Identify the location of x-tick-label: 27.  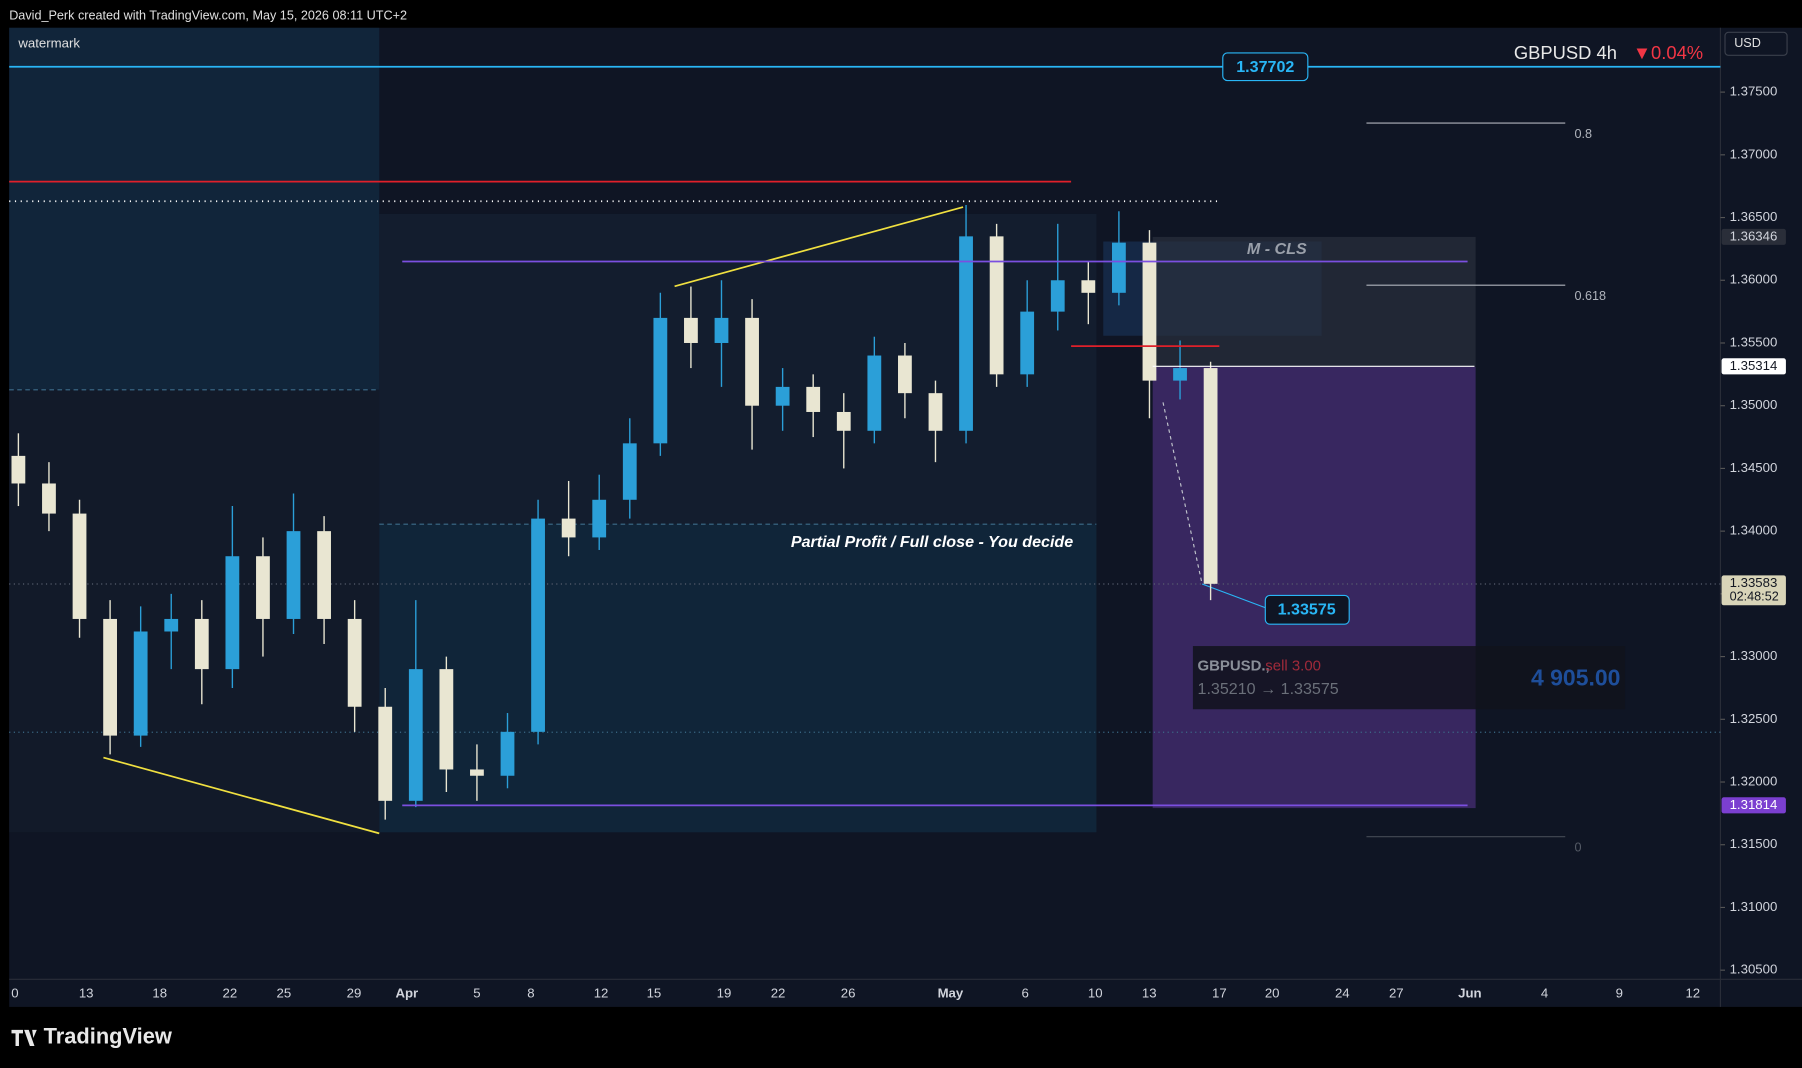
(1396, 993).